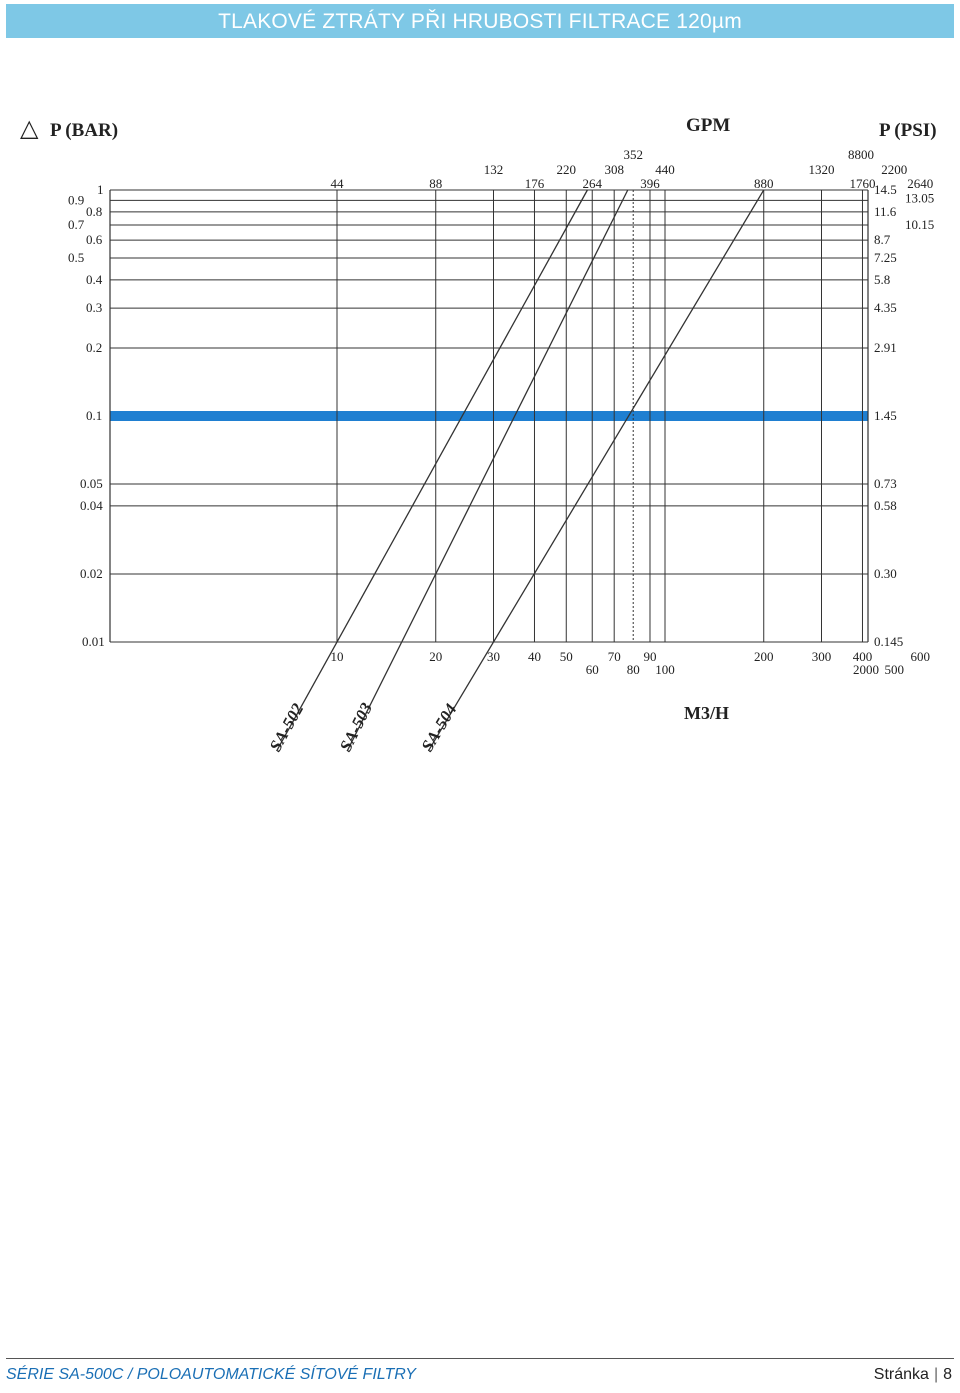 This screenshot has width=960, height=1393. What do you see at coordinates (885, 483) in the screenshot?
I see `psi-tick-label: 0.73` at bounding box center [885, 483].